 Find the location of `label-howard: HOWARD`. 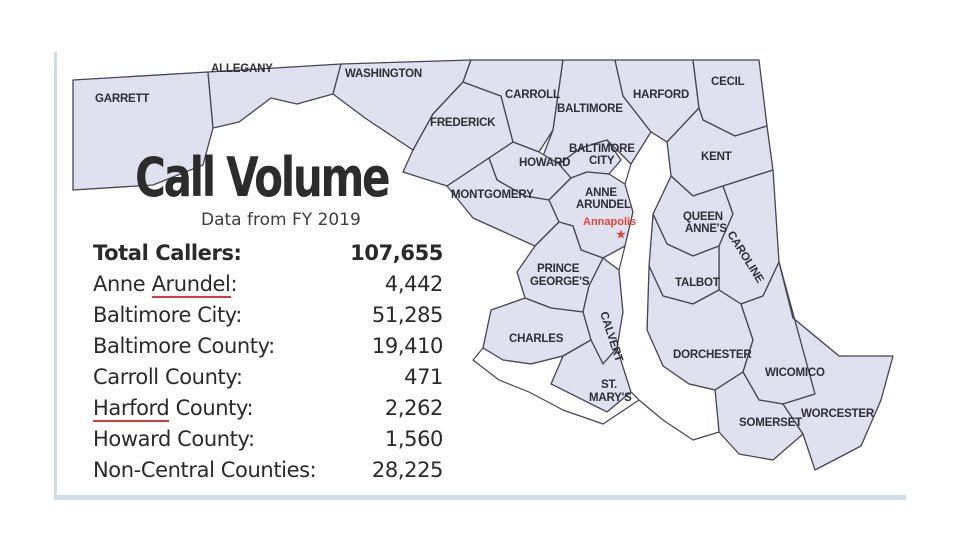

label-howard: HOWARD is located at coordinates (544, 163).